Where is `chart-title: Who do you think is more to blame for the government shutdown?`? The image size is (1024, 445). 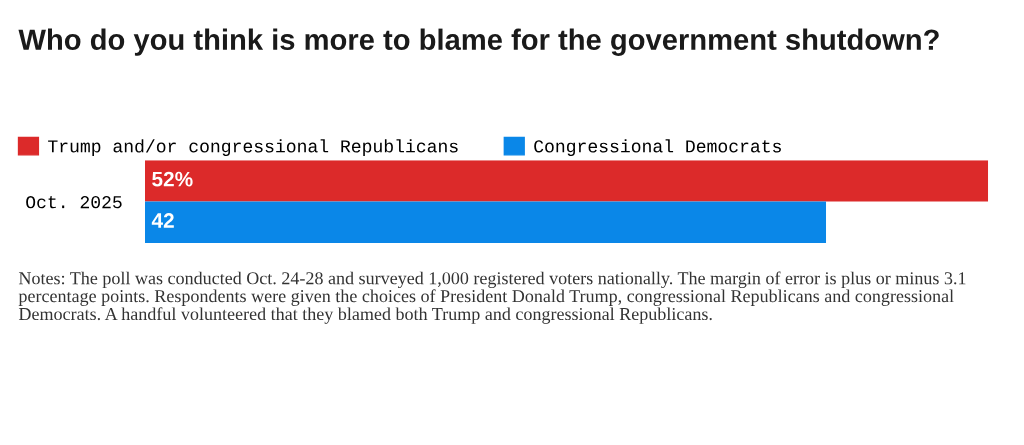 chart-title: Who do you think is more to blame for the government shutdown? is located at coordinates (478, 42).